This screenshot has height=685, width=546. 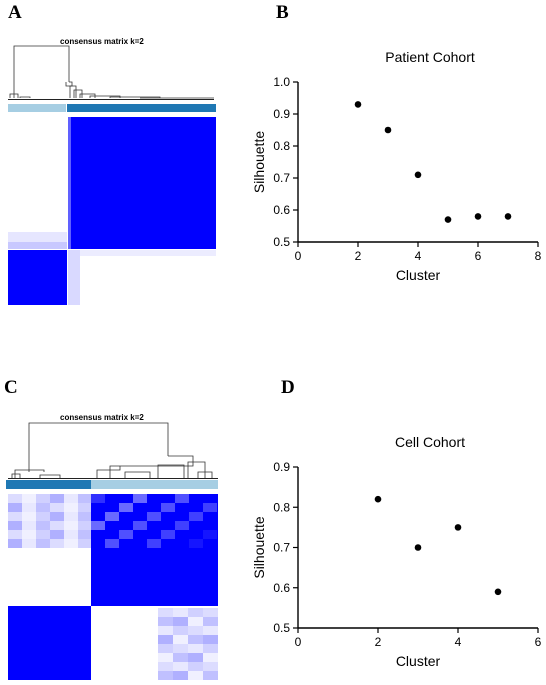 What do you see at coordinates (298, 642) in the screenshot?
I see `cell-chart-x-tick-label: 0` at bounding box center [298, 642].